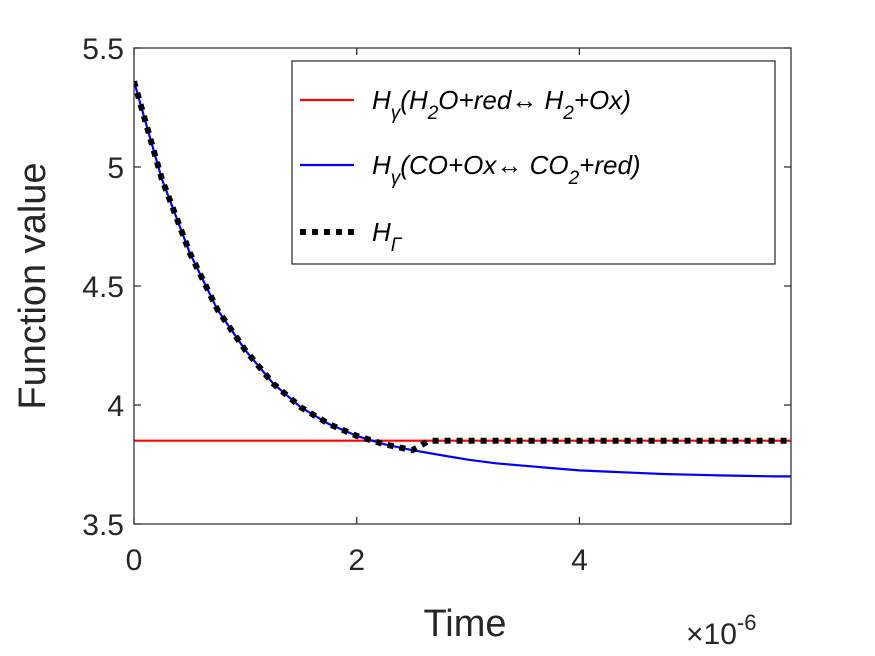  Describe the element at coordinates (103, 525) in the screenshot. I see `y-tick-label: 3.5` at that location.